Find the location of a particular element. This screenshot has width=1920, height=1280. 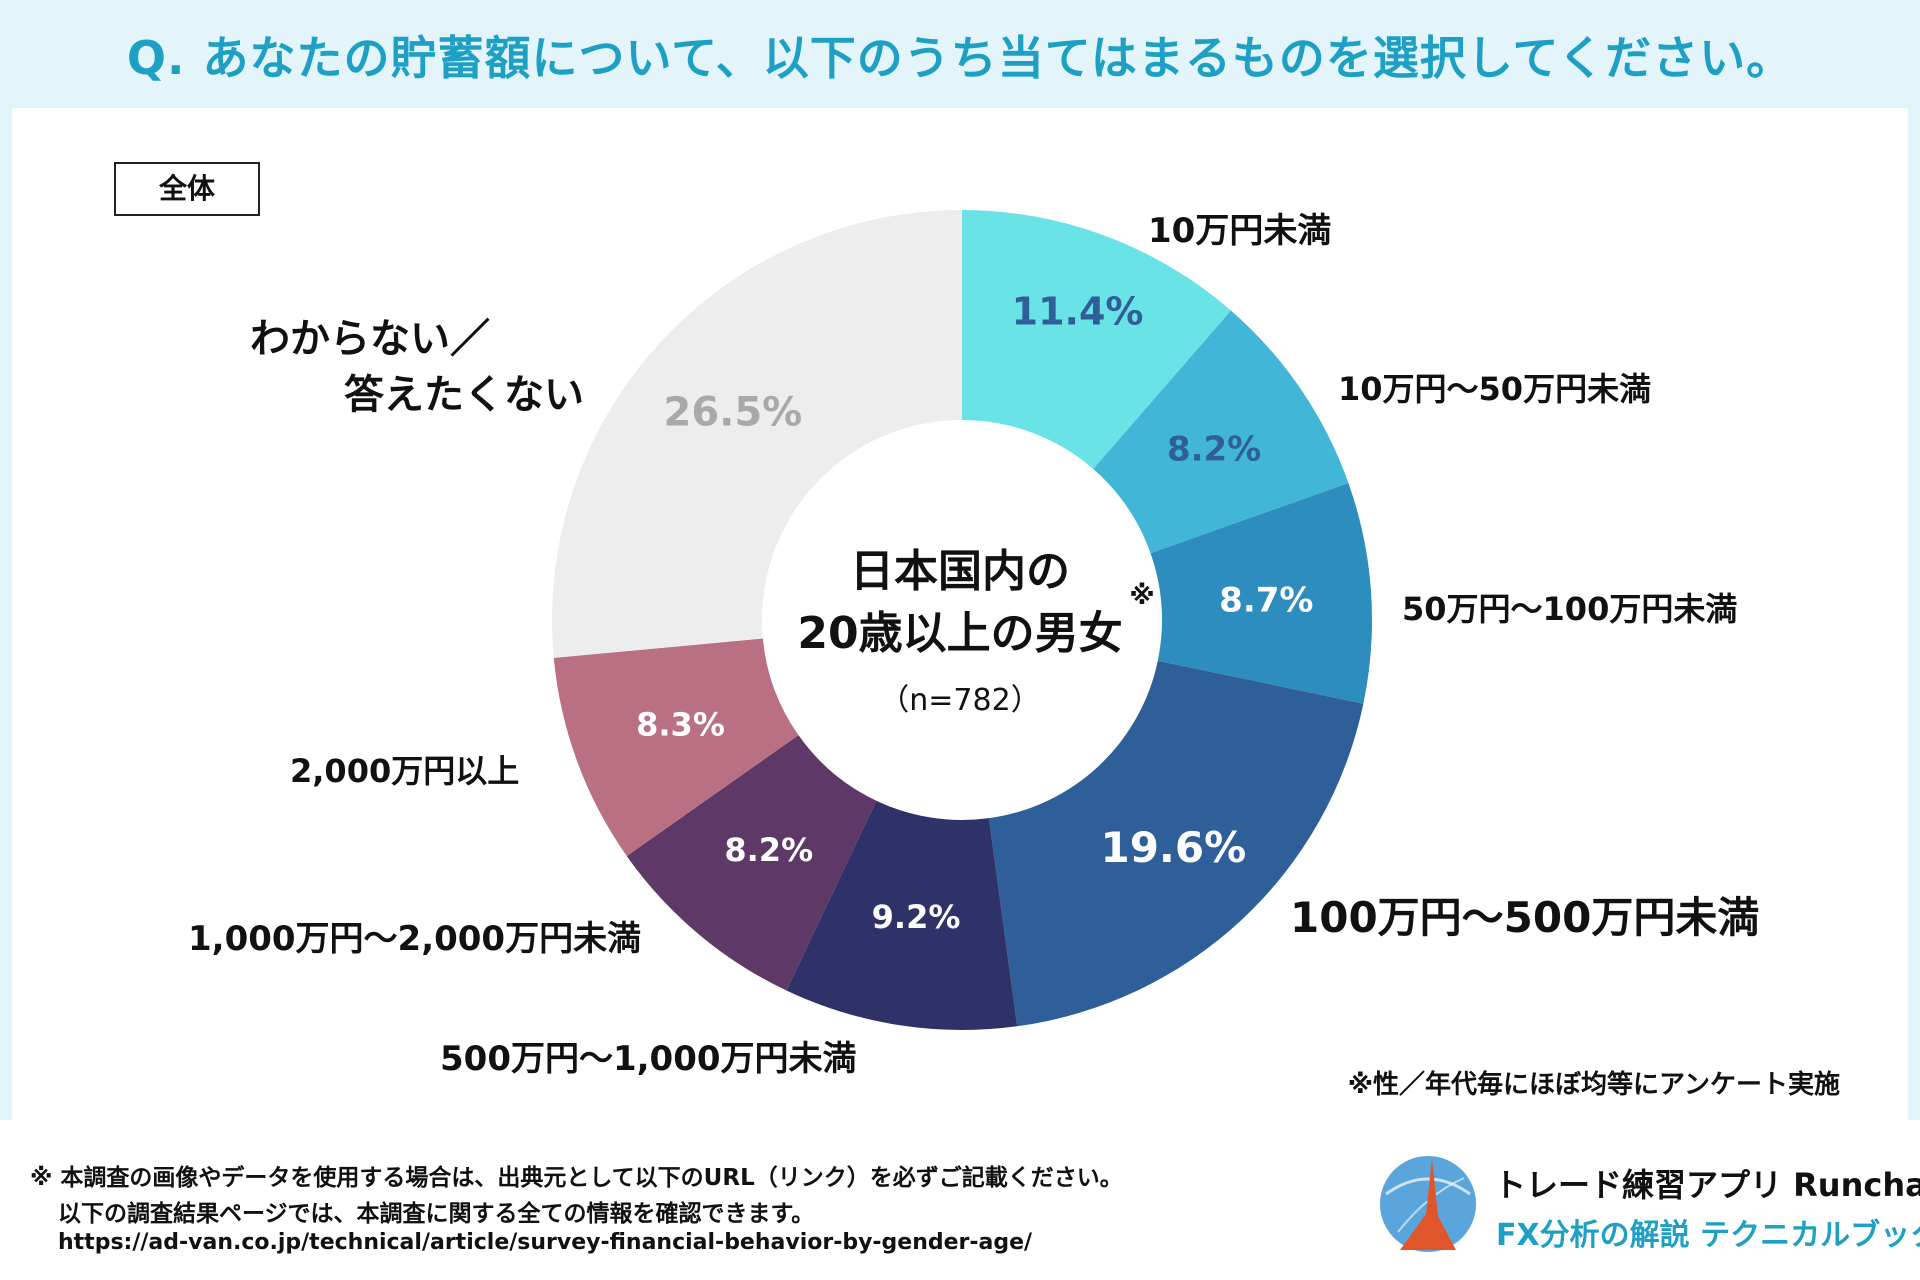

slice-value-label-7: 8.3% is located at coordinates (680, 724).